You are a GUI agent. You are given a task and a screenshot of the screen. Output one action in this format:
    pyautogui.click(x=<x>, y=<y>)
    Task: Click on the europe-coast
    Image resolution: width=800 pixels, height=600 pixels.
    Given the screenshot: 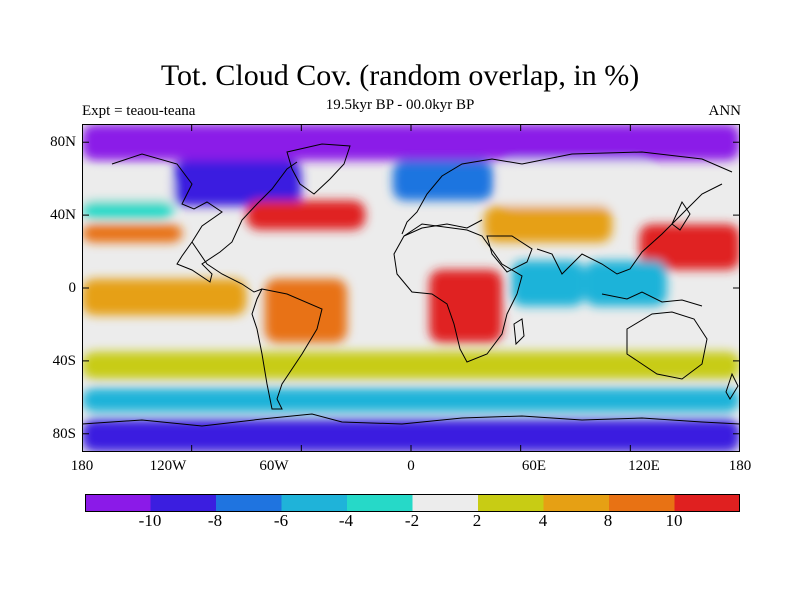 What is the action you would take?
    pyautogui.click(x=462, y=196)
    